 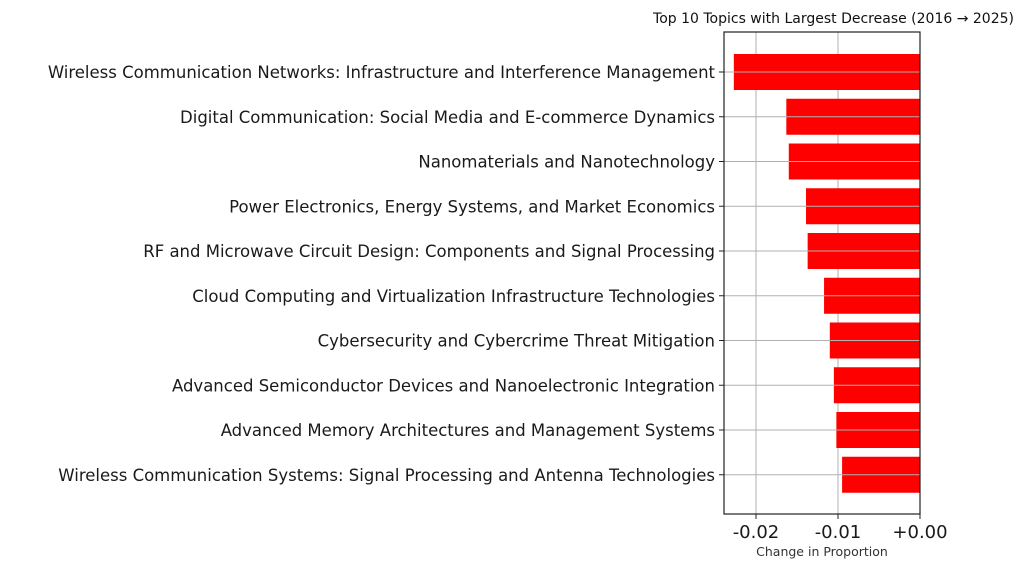 I want to click on y-tick-label: Nanomaterials and Nanotechnology, so click(x=566, y=162).